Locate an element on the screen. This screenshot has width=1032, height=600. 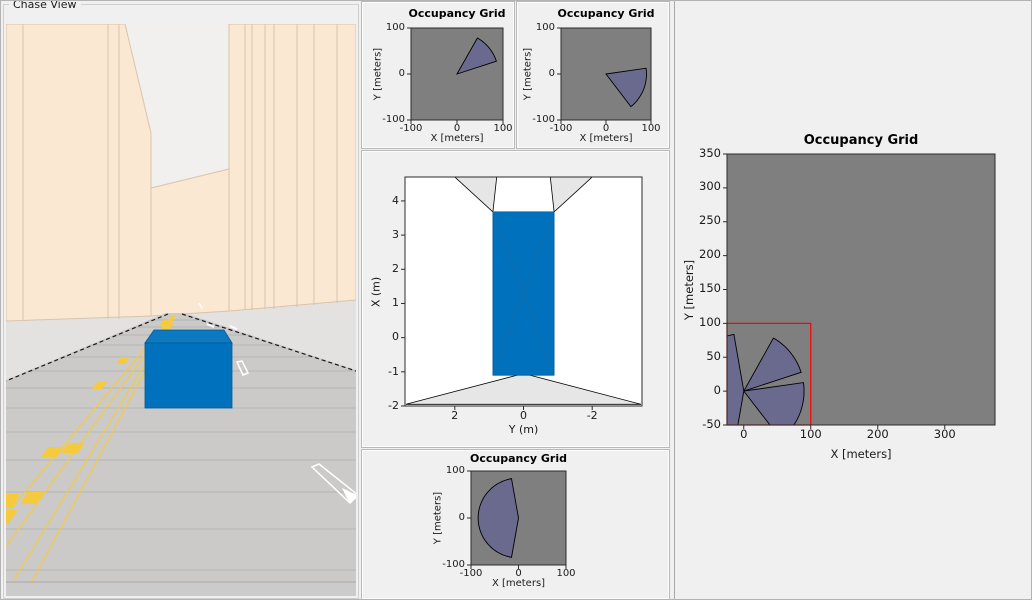
x-tick-label: 300 is located at coordinates (944, 434).